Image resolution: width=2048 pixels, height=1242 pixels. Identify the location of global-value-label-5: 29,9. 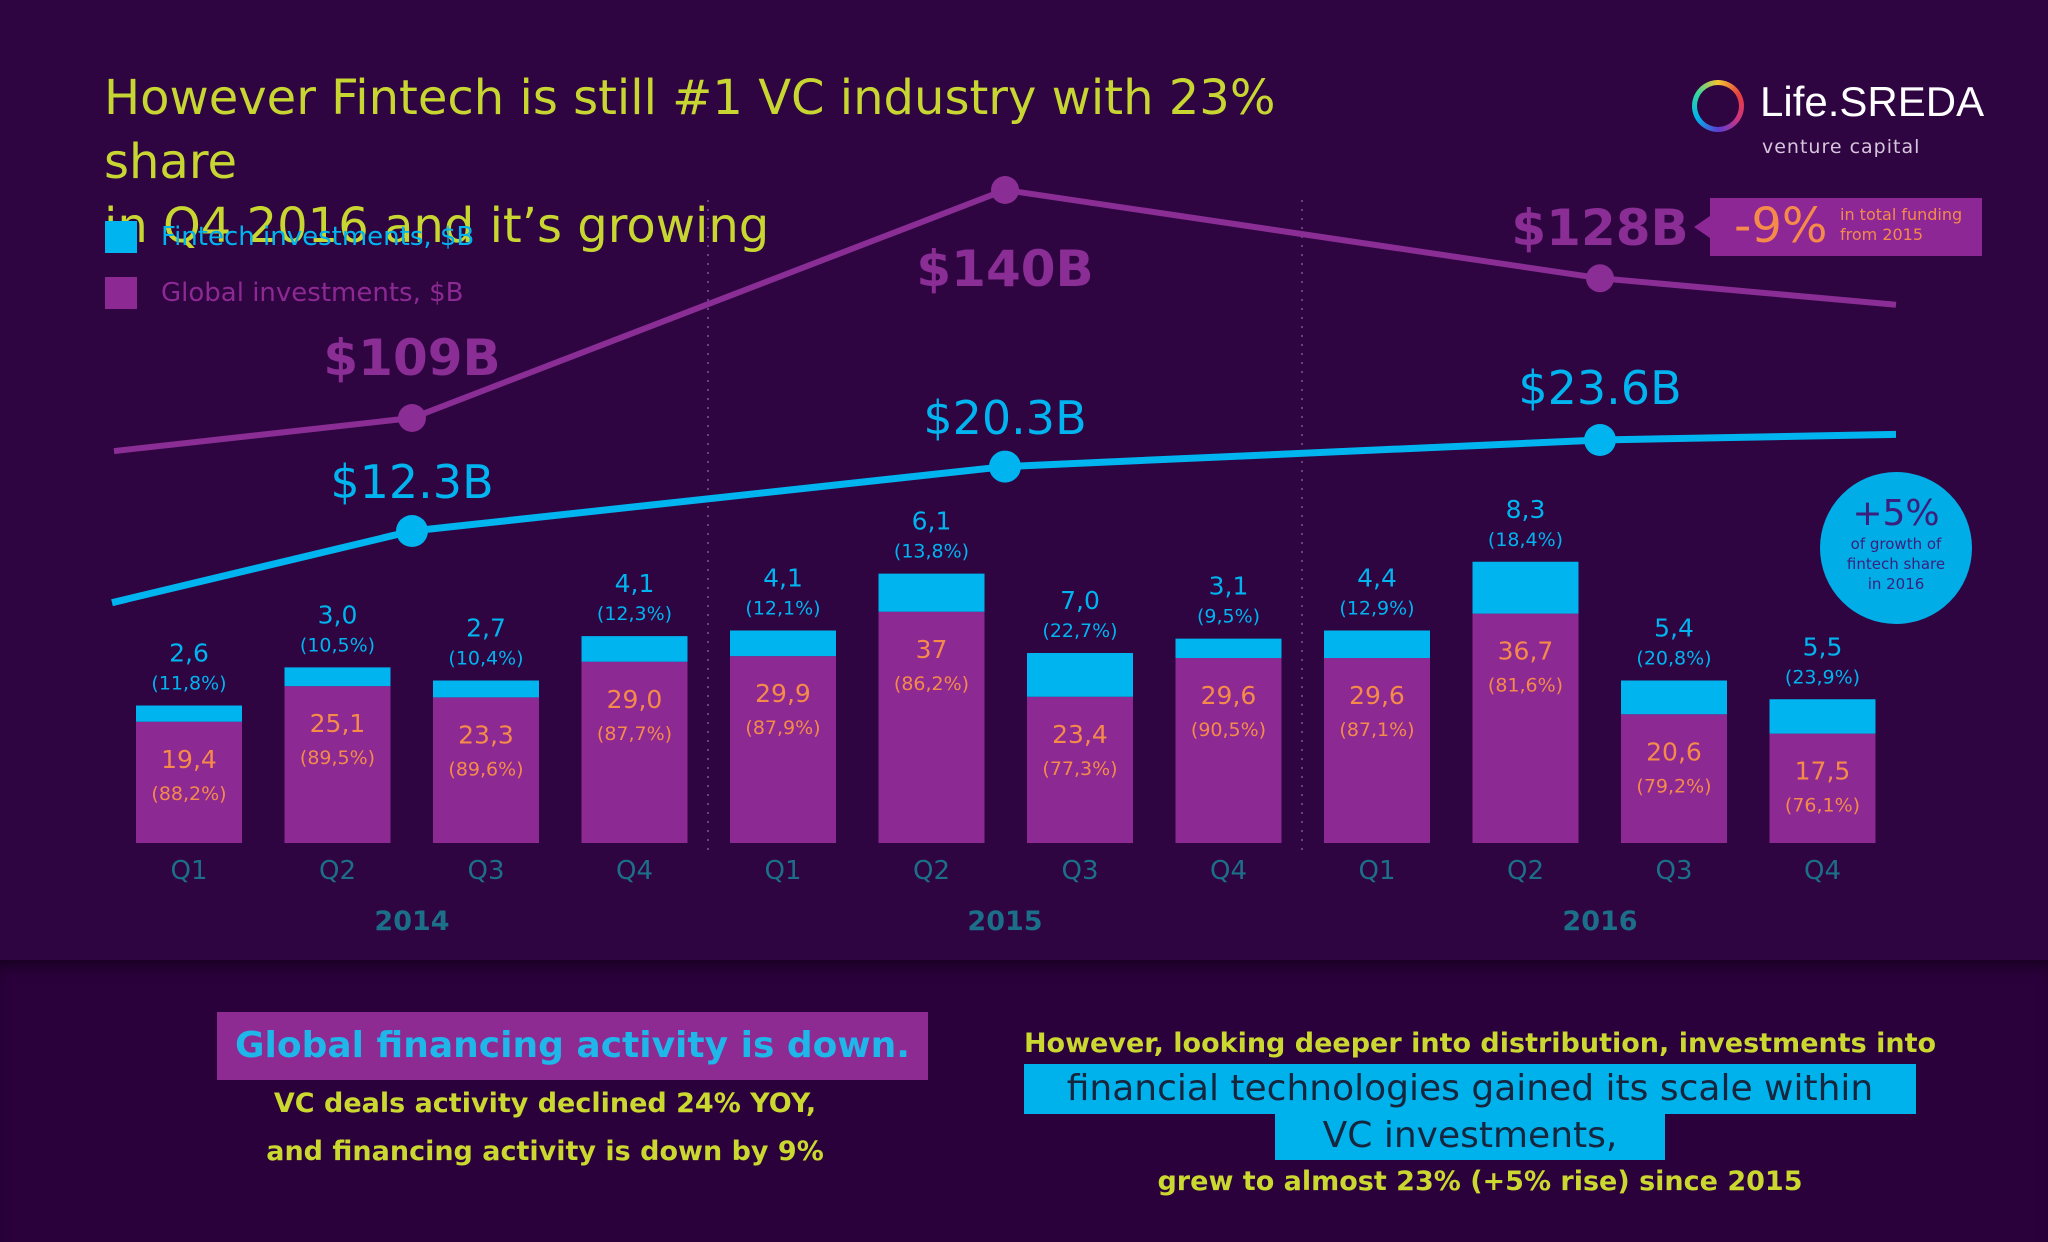
(783, 693).